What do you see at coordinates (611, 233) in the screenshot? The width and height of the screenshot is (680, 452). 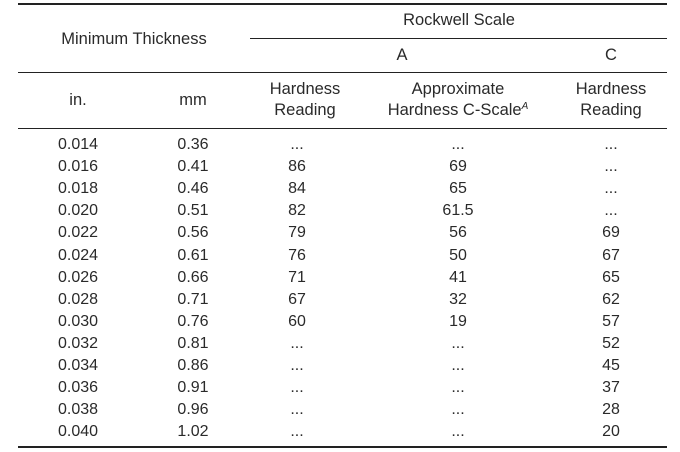 I see `cell-c-hardness: 69` at bounding box center [611, 233].